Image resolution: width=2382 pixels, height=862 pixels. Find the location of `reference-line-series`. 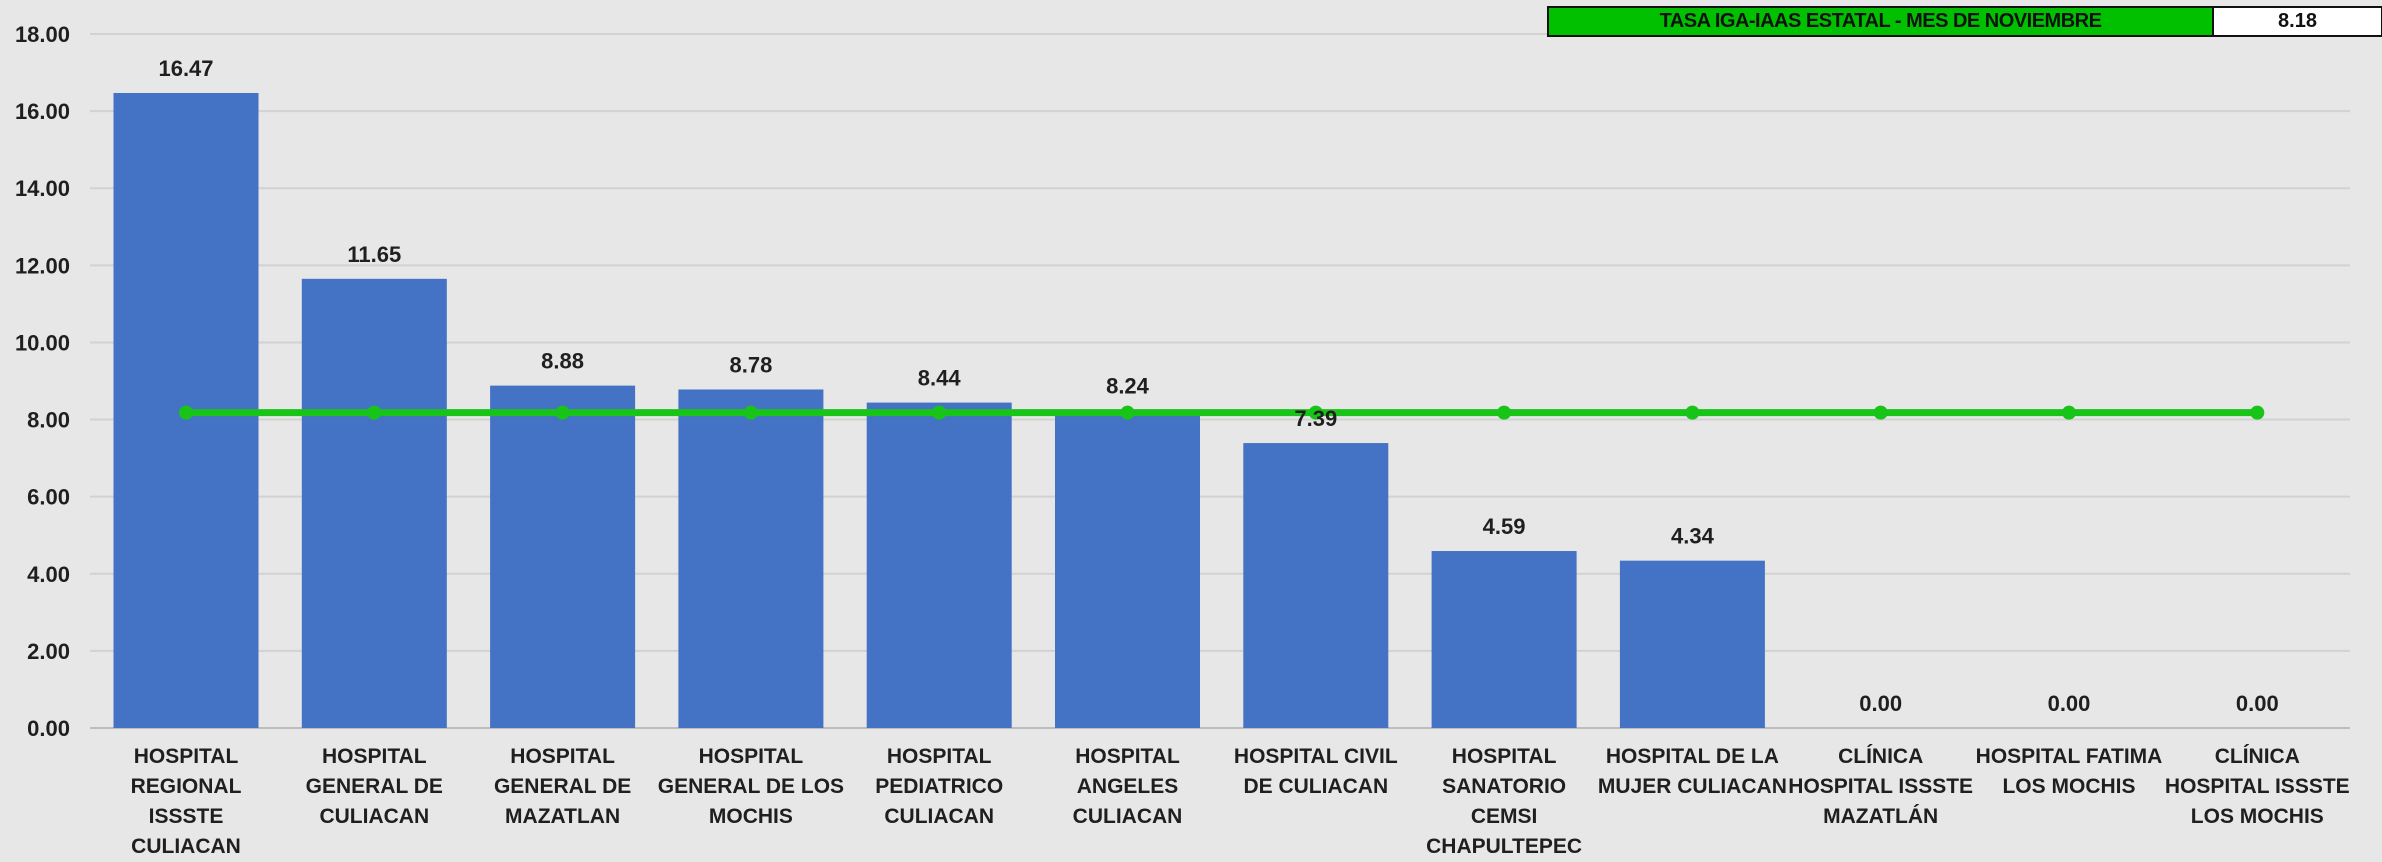

reference-line-series is located at coordinates (1222, 412).